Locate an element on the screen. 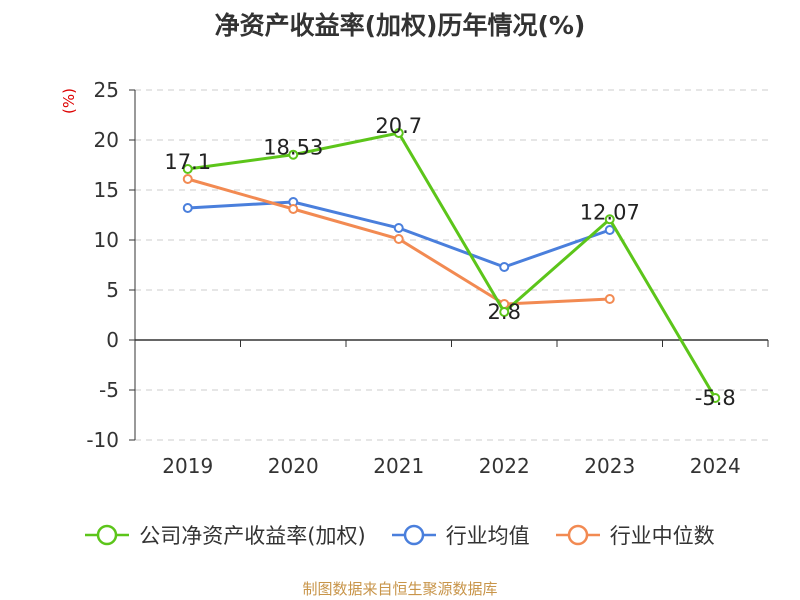 The width and height of the screenshot is (800, 600). legend-item-industry-median: 行业中位数 is located at coordinates (635, 535).